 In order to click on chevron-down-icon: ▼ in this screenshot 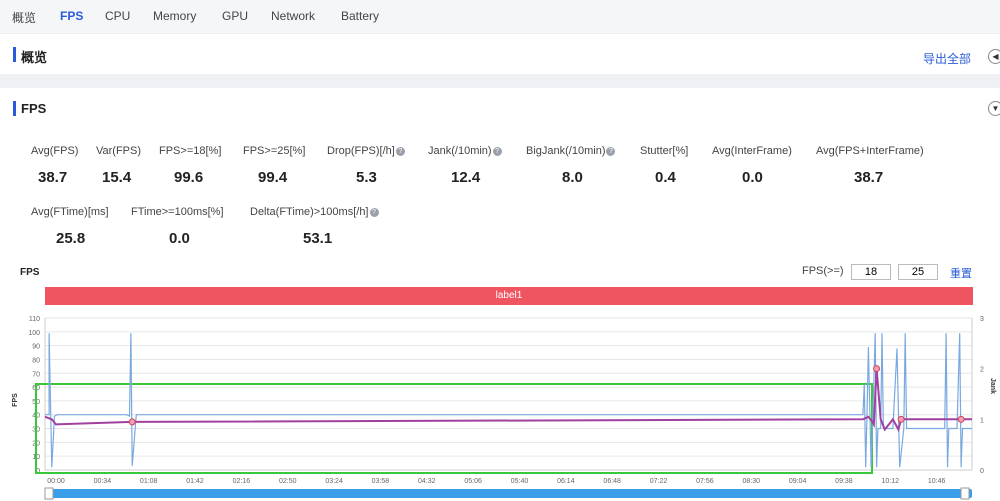, I will do `click(994, 108)`.